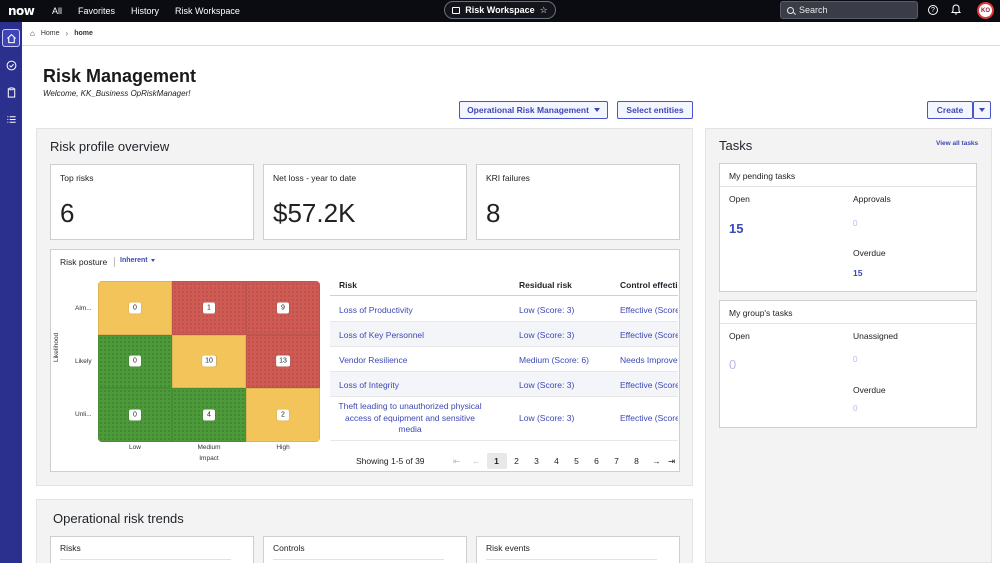 The width and height of the screenshot is (1000, 563). I want to click on control-effectiveness-link: Needs Improve, so click(649, 360).